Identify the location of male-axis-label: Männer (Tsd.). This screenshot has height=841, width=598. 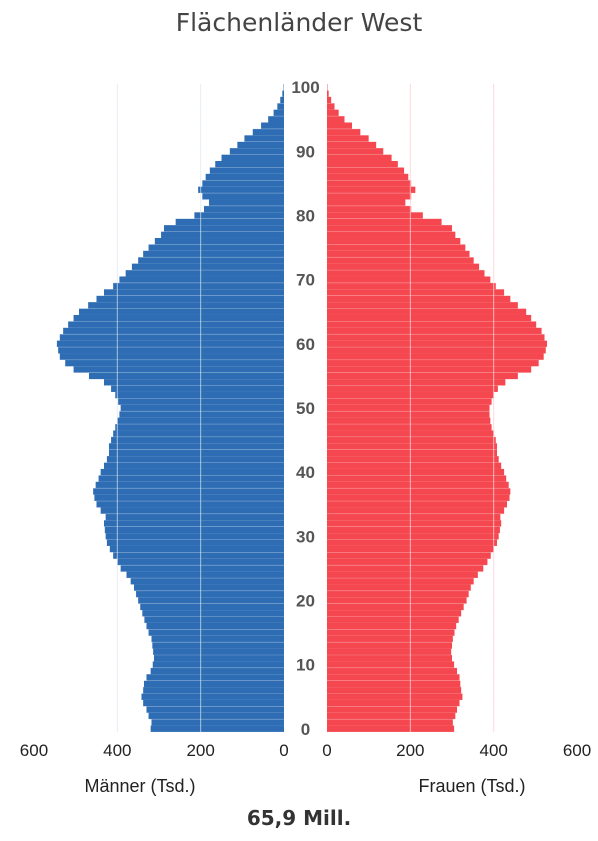
(139, 786).